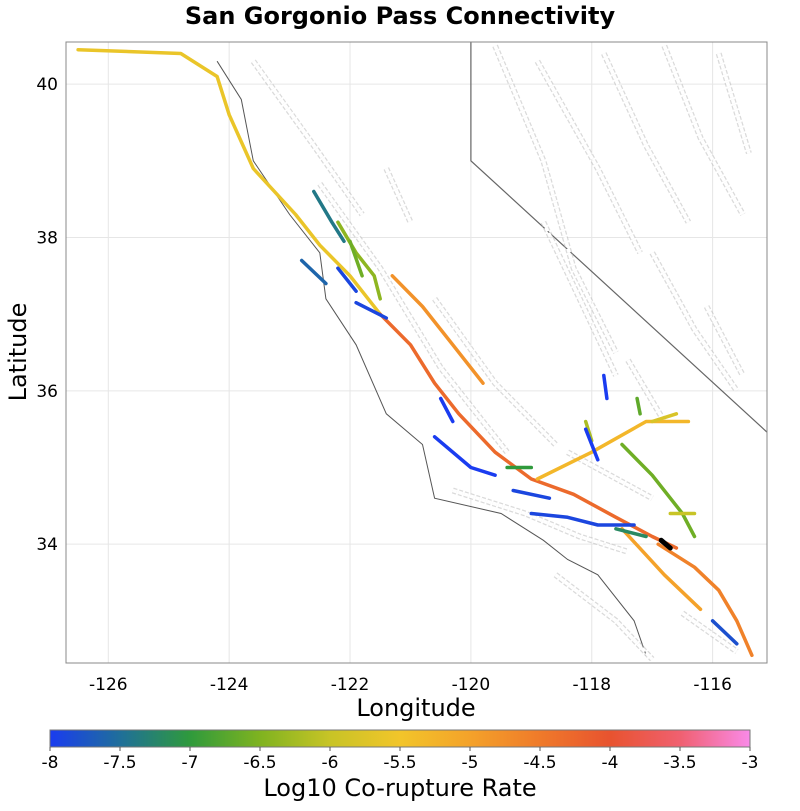 The width and height of the screenshot is (800, 811). Describe the element at coordinates (712, 685) in the screenshot. I see `x-tick-label: -116` at that location.